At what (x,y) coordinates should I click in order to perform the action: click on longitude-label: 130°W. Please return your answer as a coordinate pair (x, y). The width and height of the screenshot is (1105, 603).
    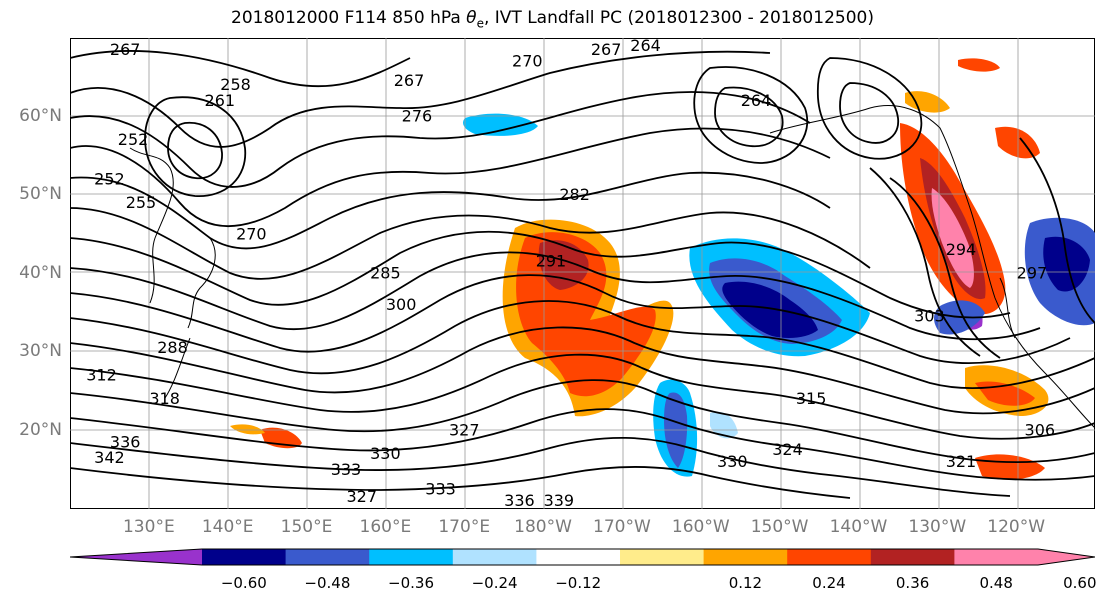
    Looking at the image, I should click on (937, 527).